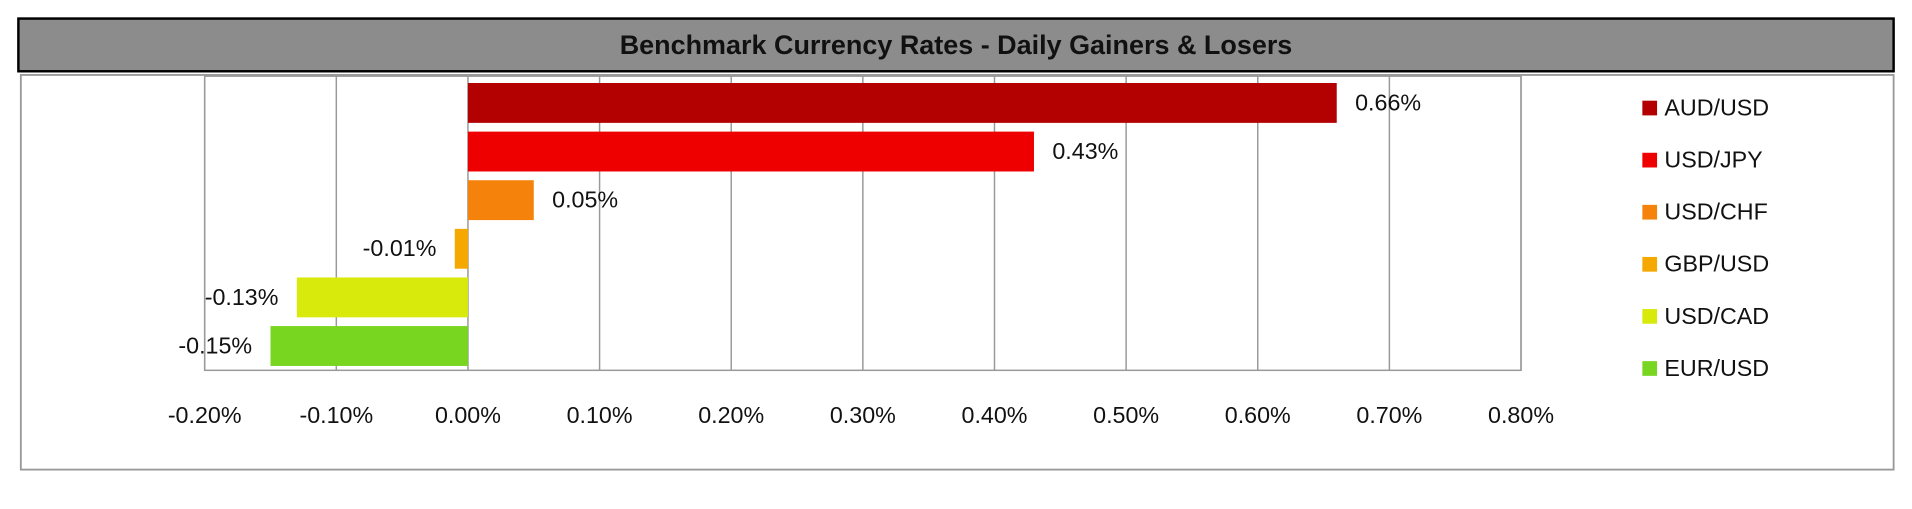 Image resolution: width=1912 pixels, height=509 pixels. What do you see at coordinates (1258, 415) in the screenshot?
I see `x-tick-label: 0.60%` at bounding box center [1258, 415].